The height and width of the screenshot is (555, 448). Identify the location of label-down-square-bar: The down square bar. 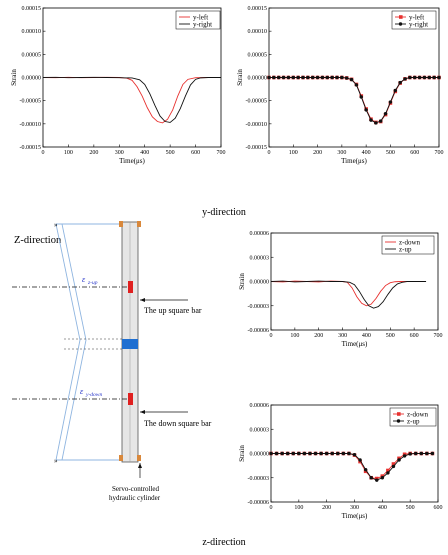
(178, 423).